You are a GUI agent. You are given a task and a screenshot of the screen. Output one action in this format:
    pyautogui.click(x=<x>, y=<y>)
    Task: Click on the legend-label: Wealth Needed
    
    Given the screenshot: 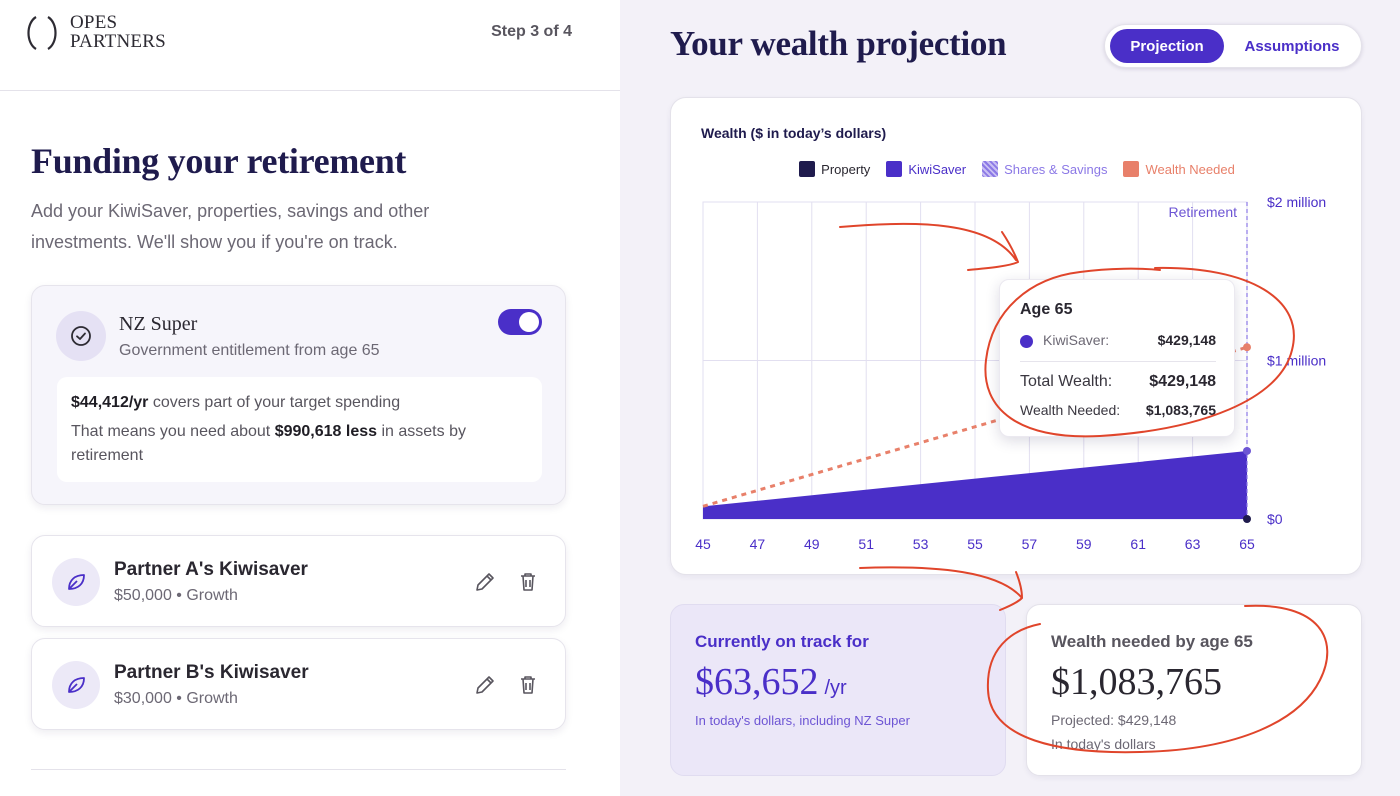 What is the action you would take?
    pyautogui.click(x=1190, y=169)
    